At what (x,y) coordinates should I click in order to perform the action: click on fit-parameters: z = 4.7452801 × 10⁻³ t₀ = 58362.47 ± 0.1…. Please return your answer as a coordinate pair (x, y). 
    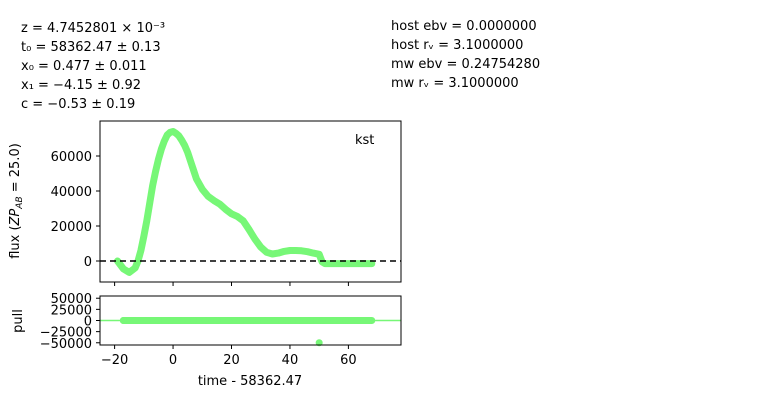
    Looking at the image, I should click on (93, 66).